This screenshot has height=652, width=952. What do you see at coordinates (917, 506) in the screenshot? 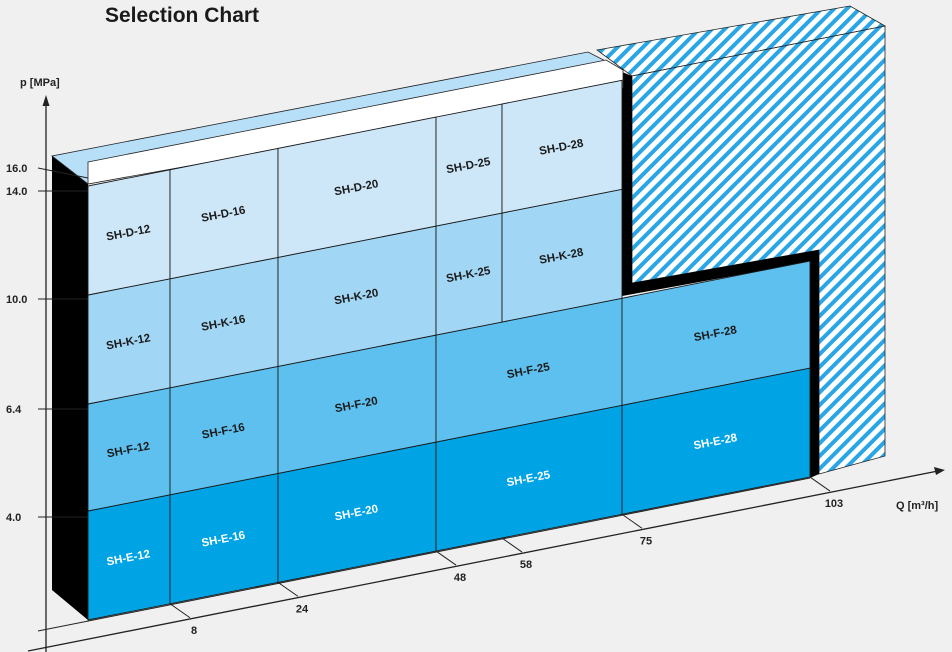
I see `x-axis-label: Q [m³/h]` at bounding box center [917, 506].